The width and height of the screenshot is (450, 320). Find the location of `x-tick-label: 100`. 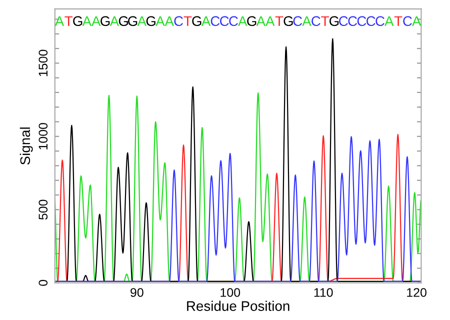

x-tick-label: 100 is located at coordinates (230, 292).